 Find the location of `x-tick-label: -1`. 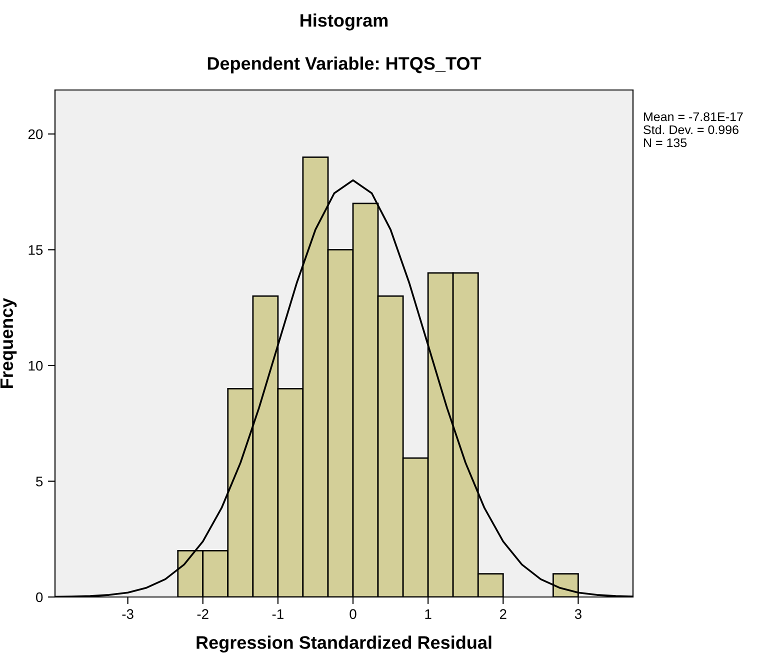

x-tick-label: -1 is located at coordinates (278, 614).